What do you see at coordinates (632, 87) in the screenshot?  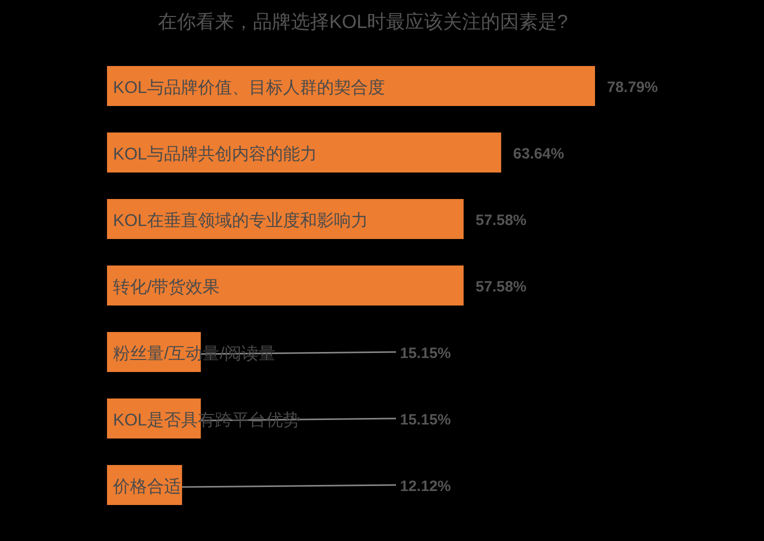 I see `data-label: 78.79%` at bounding box center [632, 87].